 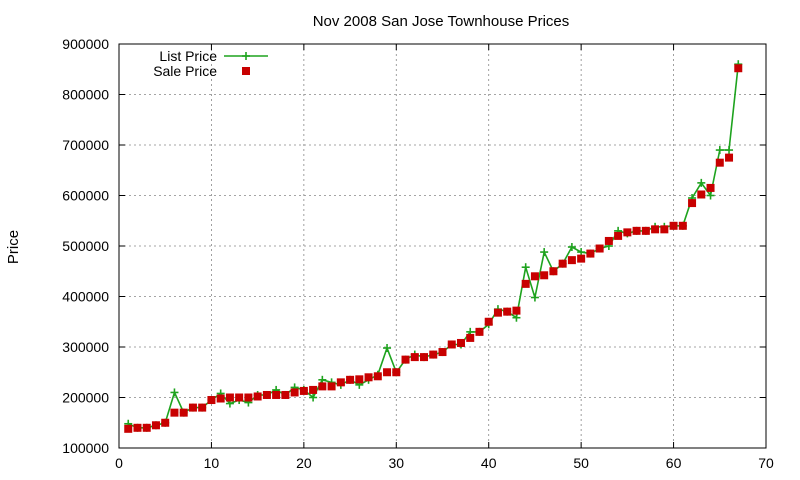 What do you see at coordinates (85, 246) in the screenshot?
I see `y-tick-label: 500000` at bounding box center [85, 246].